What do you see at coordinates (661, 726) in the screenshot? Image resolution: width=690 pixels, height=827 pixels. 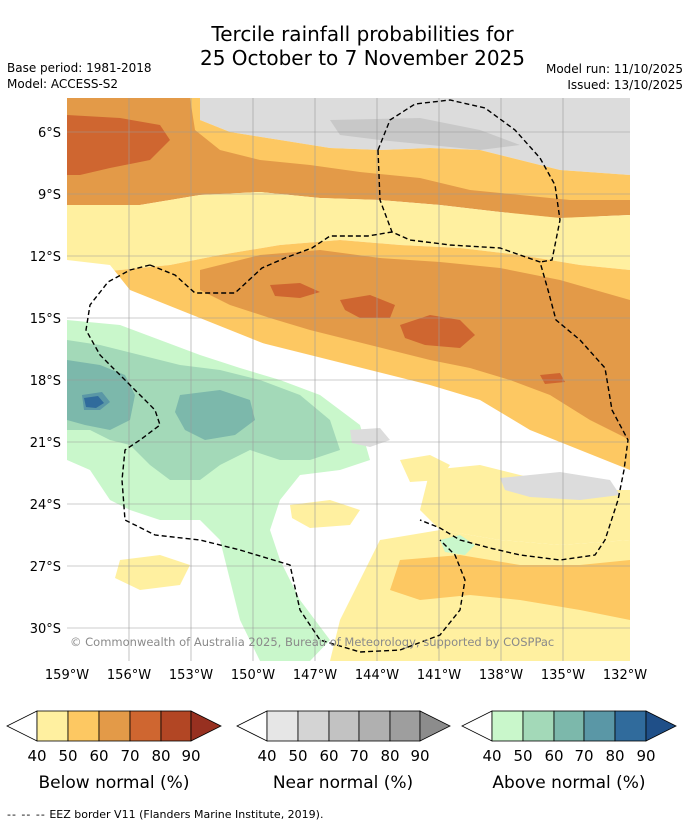 I see `colorbar-above-extend-right` at bounding box center [661, 726].